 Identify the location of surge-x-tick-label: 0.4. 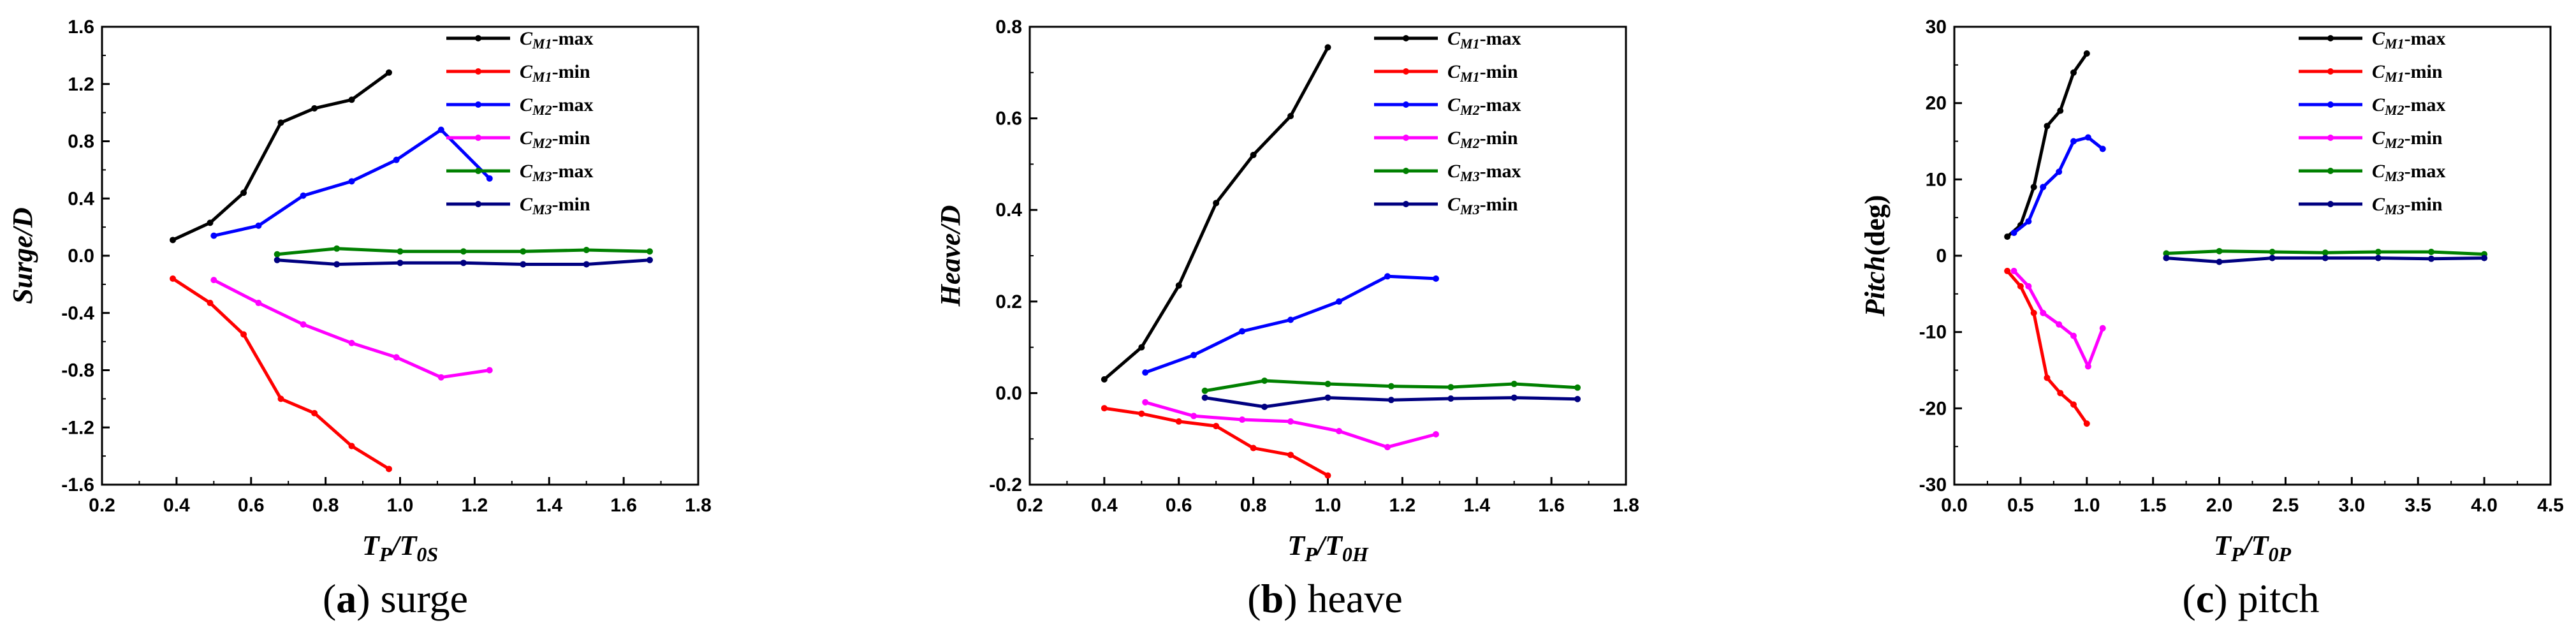
(176, 505).